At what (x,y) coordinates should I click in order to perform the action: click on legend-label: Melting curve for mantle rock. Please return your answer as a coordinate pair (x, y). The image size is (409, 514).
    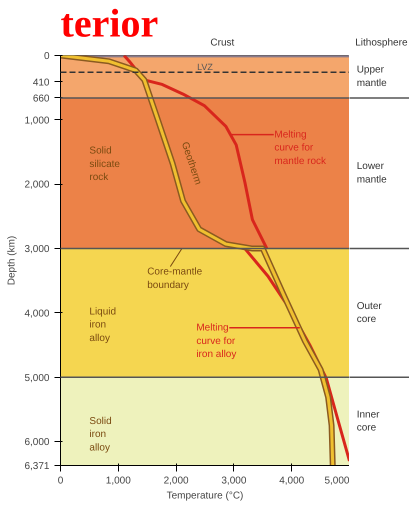
    Looking at the image, I should click on (301, 148).